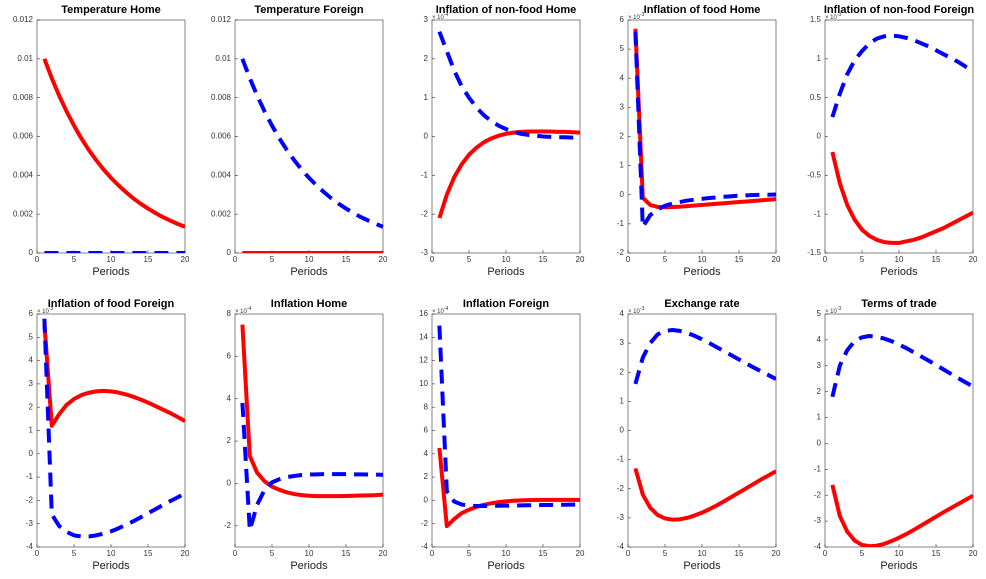 This screenshot has height=579, width=986. Describe the element at coordinates (25, 58) in the screenshot. I see `y-tick-label: 0.01` at that location.